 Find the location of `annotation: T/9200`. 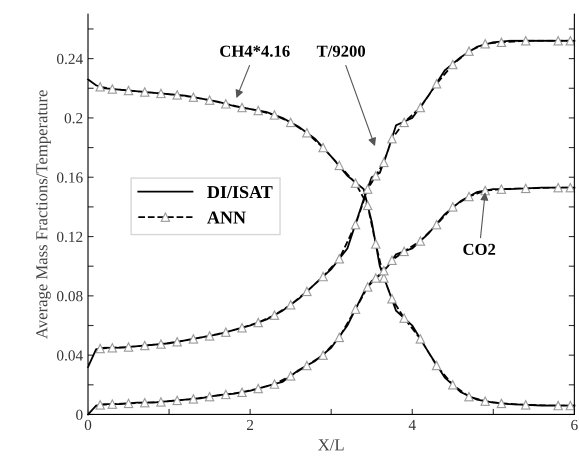

annotation: T/9200 is located at coordinates (341, 51).